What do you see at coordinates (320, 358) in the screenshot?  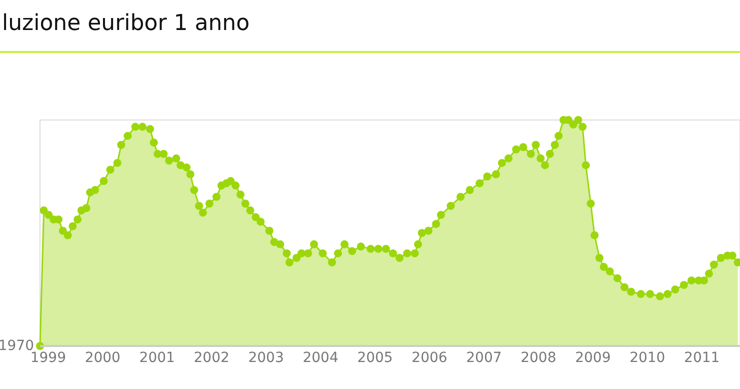 I see `x-tick-label: 2004` at bounding box center [320, 358].